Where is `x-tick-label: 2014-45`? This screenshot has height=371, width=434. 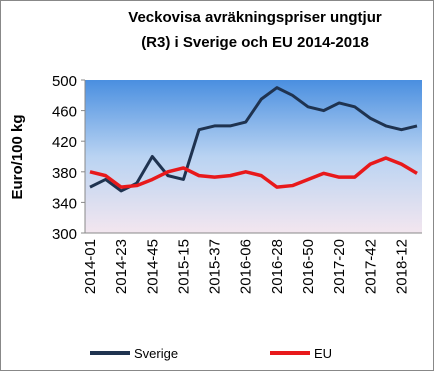
x-tick-label: 2014-45 is located at coordinates (152, 266).